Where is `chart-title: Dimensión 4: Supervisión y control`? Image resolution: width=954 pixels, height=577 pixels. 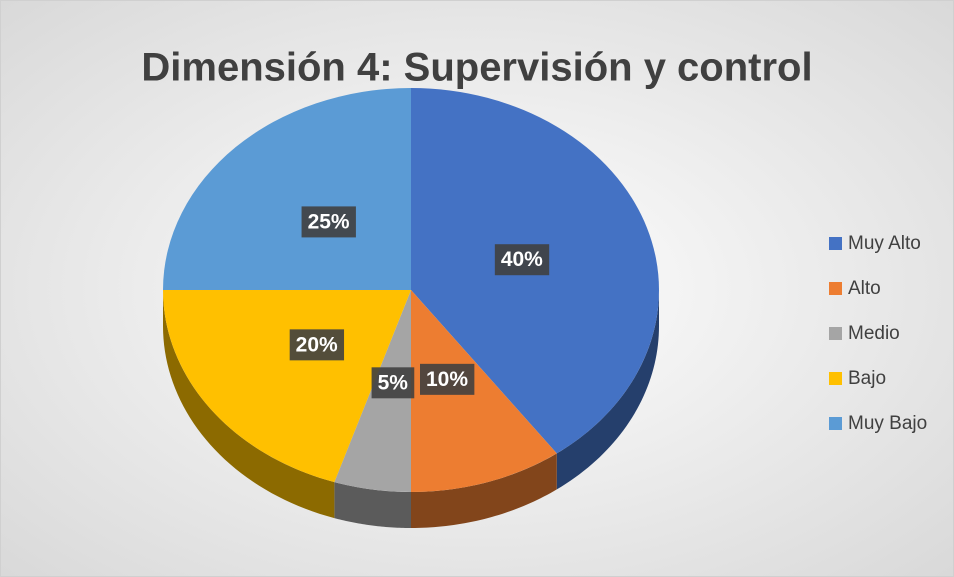
chart-title: Dimensión 4: Supervisión y control is located at coordinates (476, 68).